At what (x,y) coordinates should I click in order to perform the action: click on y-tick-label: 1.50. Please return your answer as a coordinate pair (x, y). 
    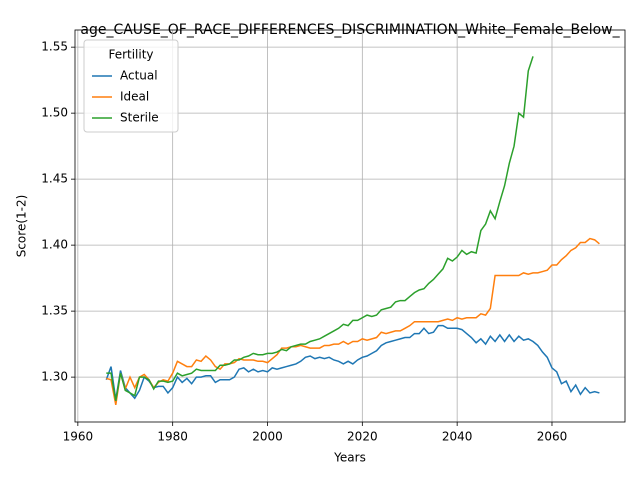
    Looking at the image, I should click on (54, 113).